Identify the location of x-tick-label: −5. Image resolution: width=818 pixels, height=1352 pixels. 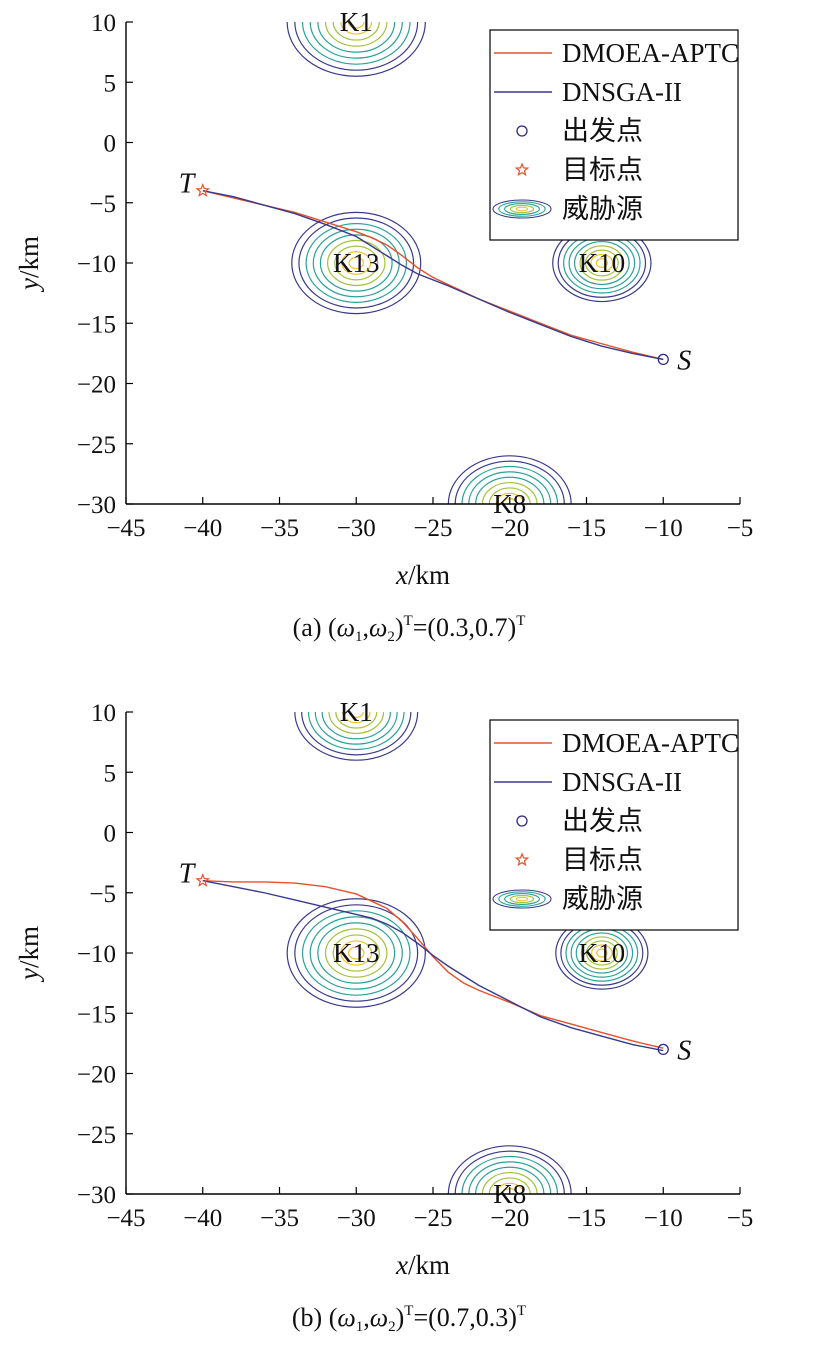
(740, 528).